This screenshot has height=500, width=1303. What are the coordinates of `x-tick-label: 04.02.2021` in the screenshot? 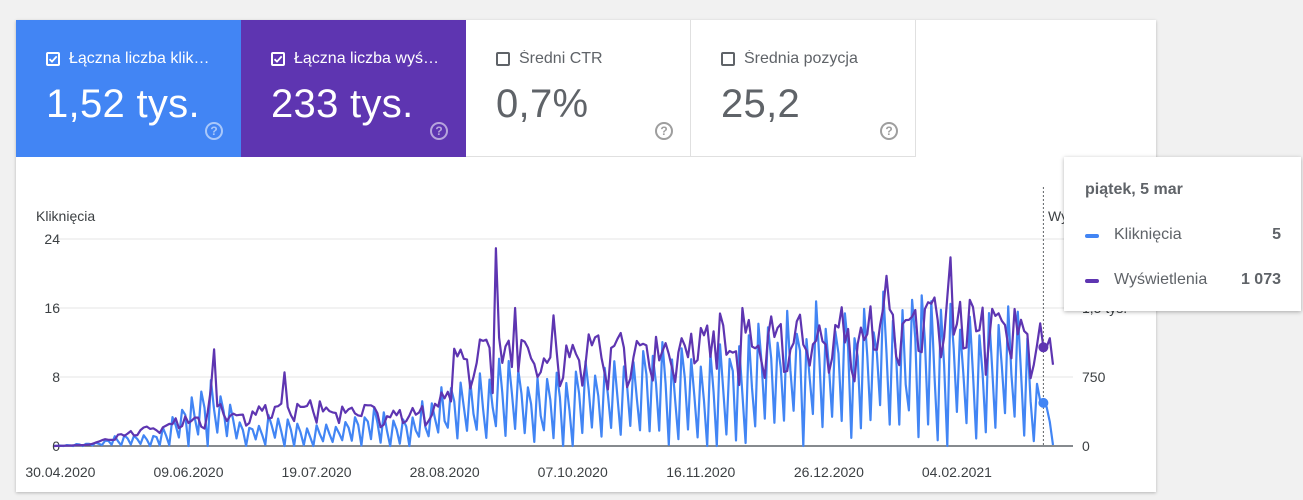 It's located at (957, 472).